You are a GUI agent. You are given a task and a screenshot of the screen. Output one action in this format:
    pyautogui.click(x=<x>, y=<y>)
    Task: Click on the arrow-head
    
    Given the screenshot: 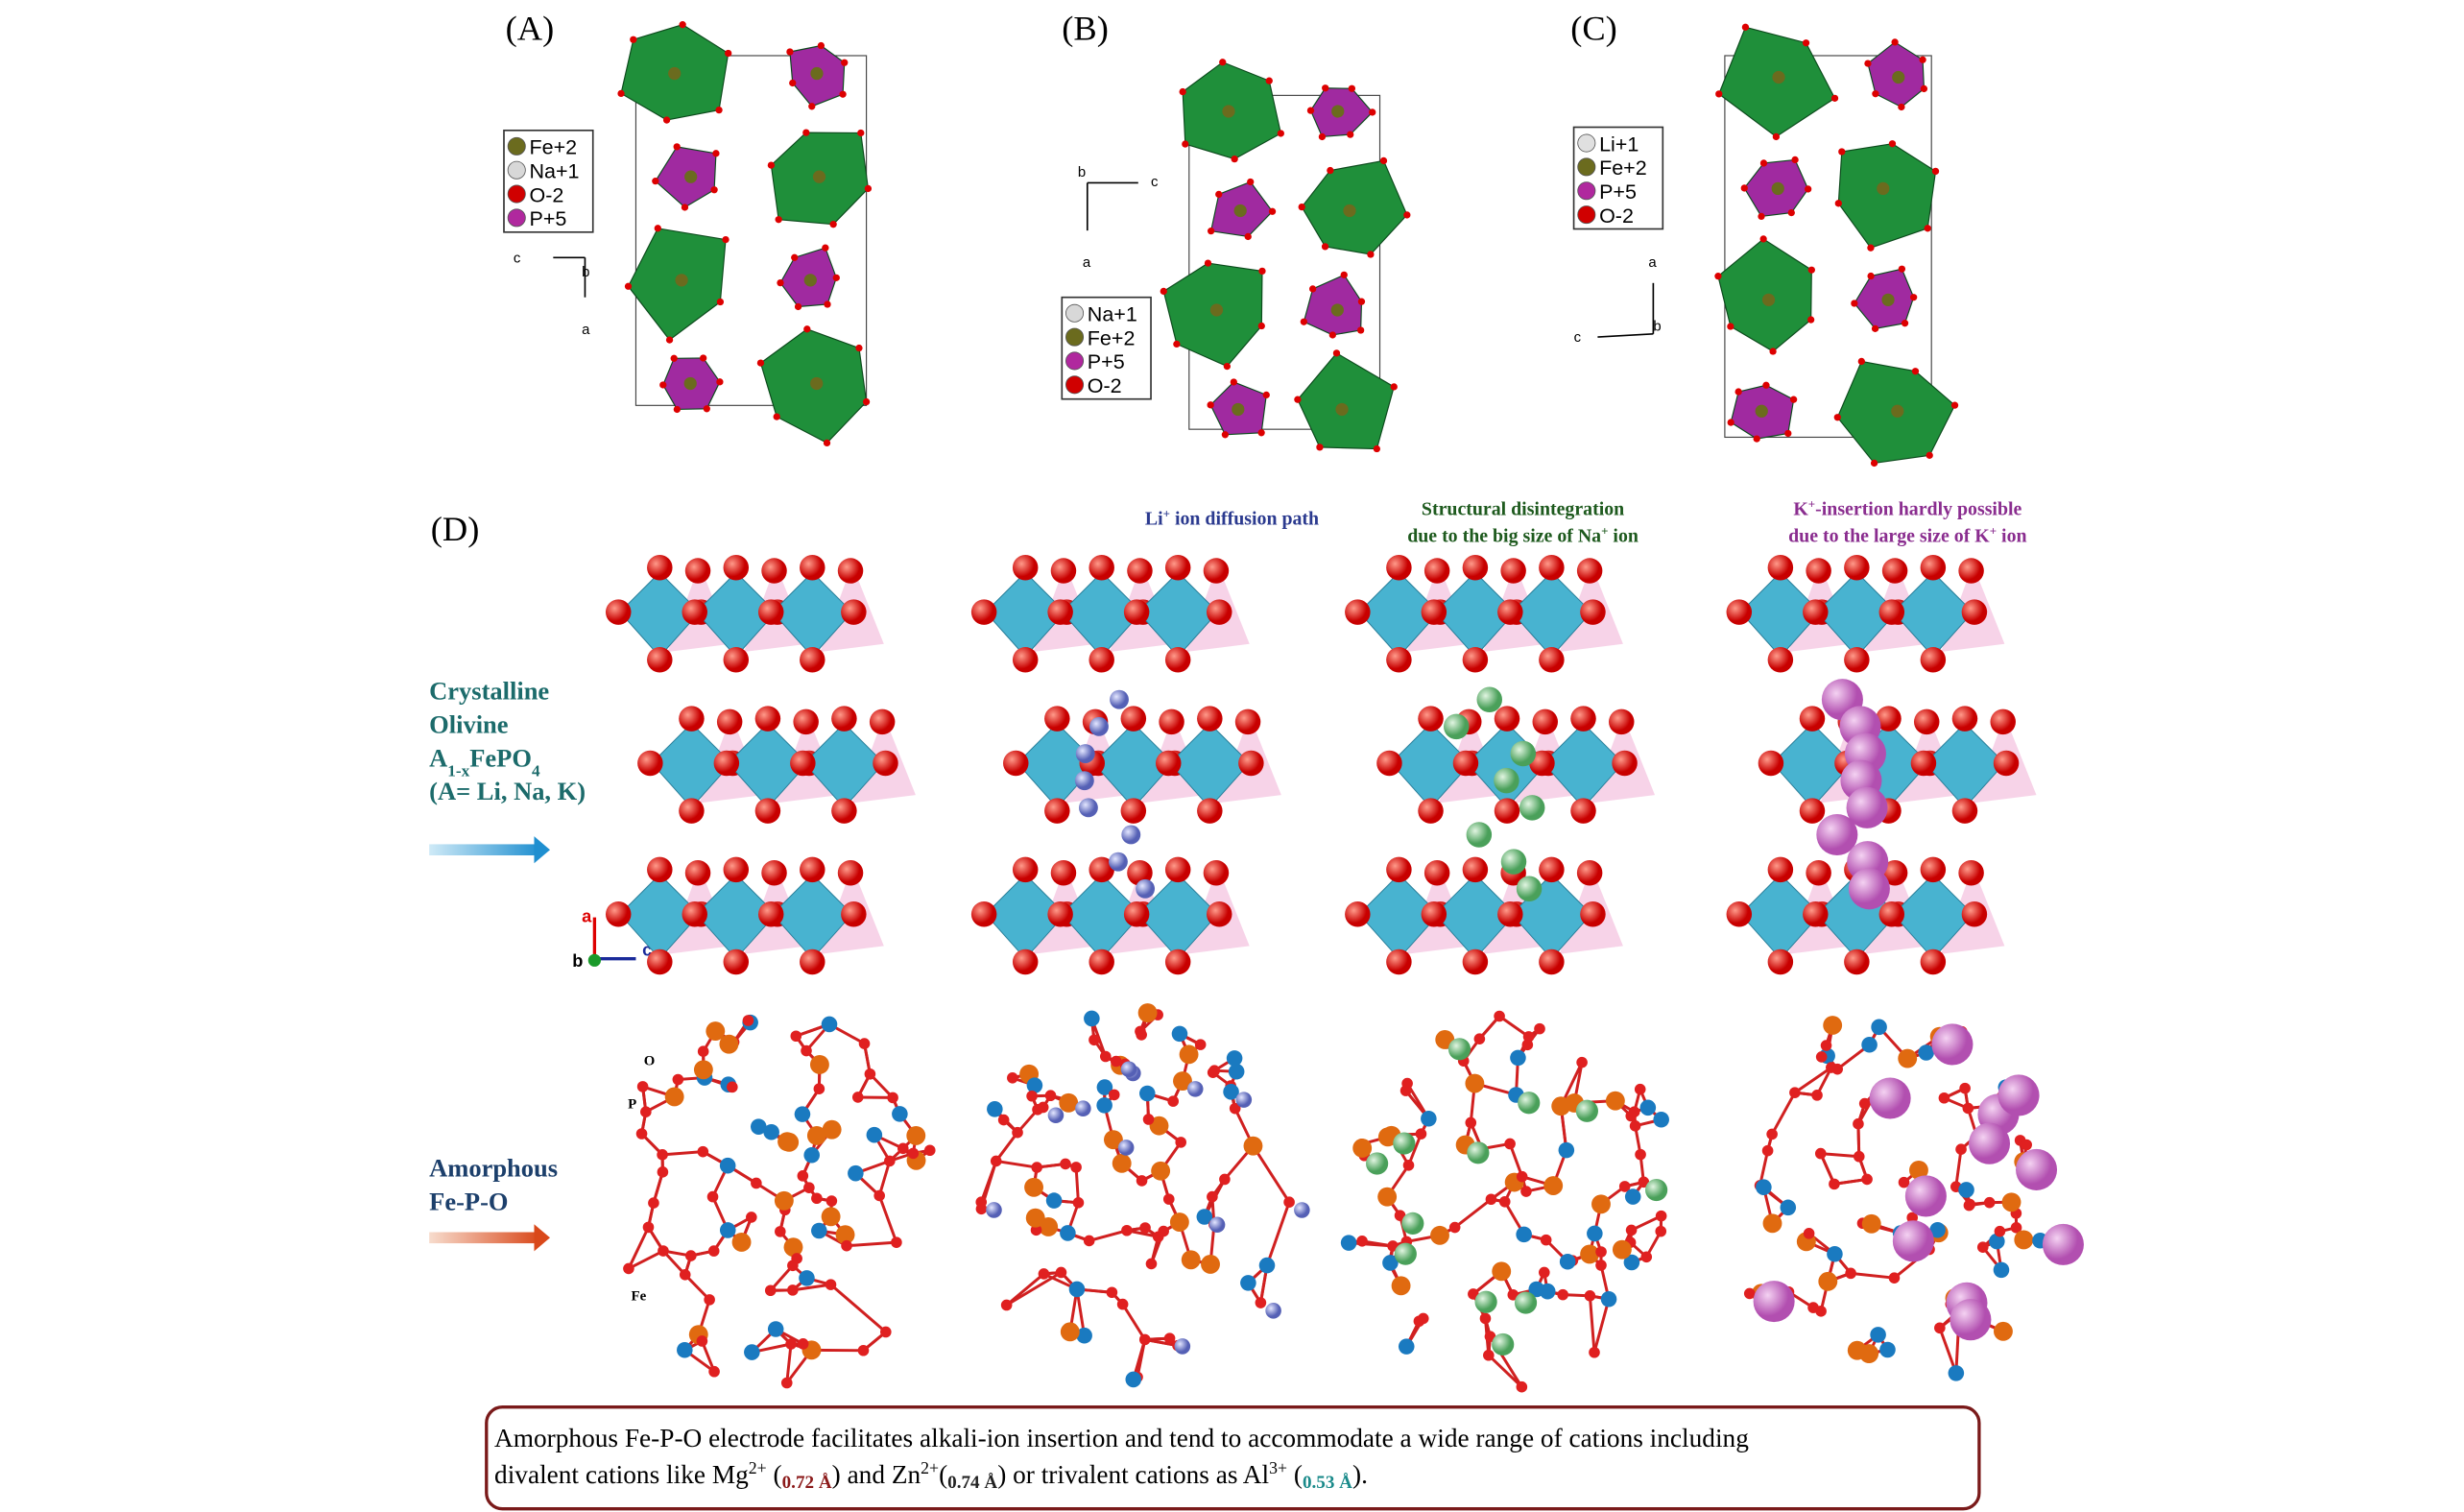 What is the action you would take?
    pyautogui.click(x=542, y=1238)
    